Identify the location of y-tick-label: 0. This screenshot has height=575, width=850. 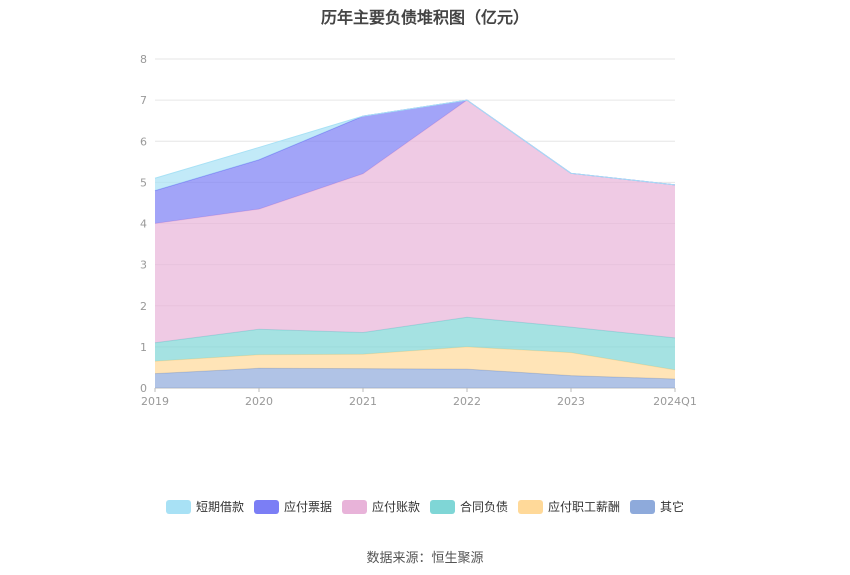
(143, 388).